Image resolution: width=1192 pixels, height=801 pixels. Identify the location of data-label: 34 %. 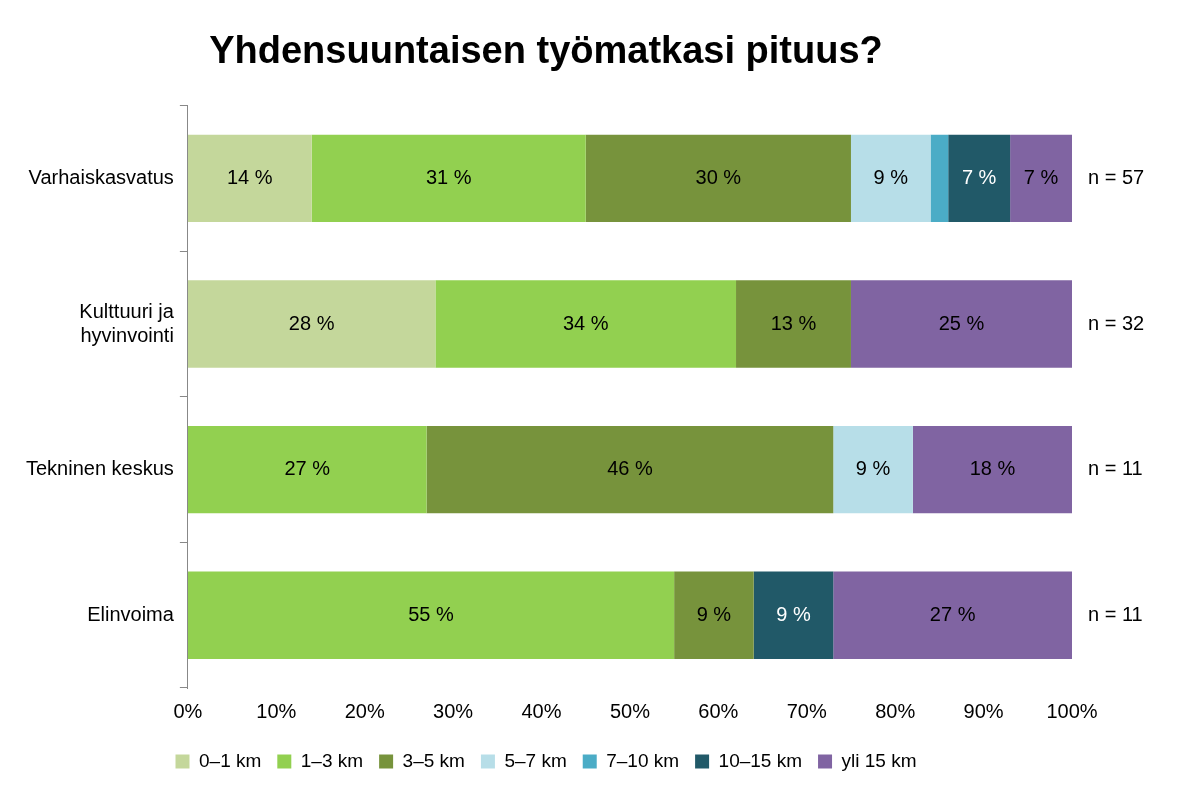
(585, 322).